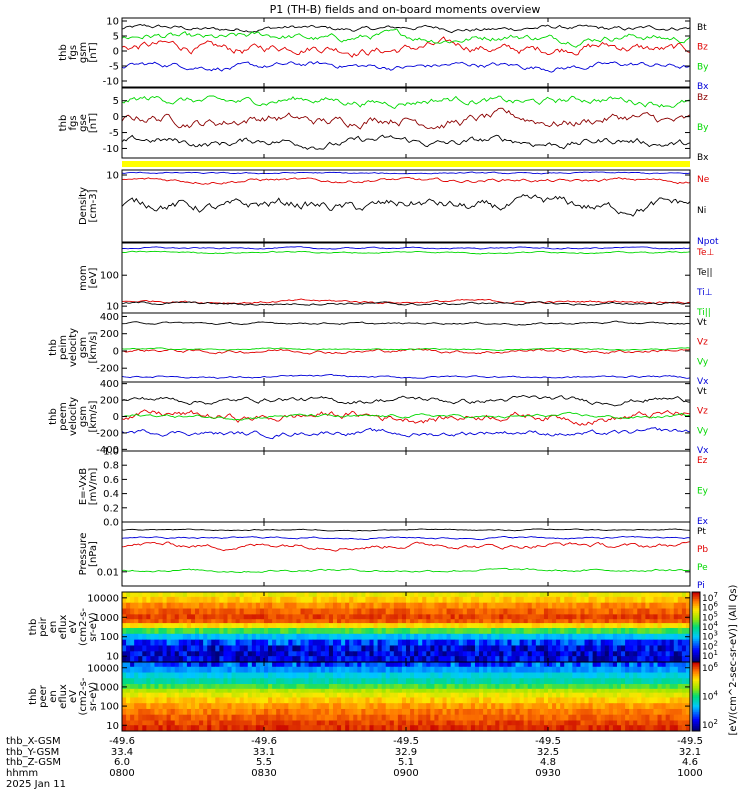  Describe the element at coordinates (406, 416) in the screenshot. I see `series-line-Vy` at that location.